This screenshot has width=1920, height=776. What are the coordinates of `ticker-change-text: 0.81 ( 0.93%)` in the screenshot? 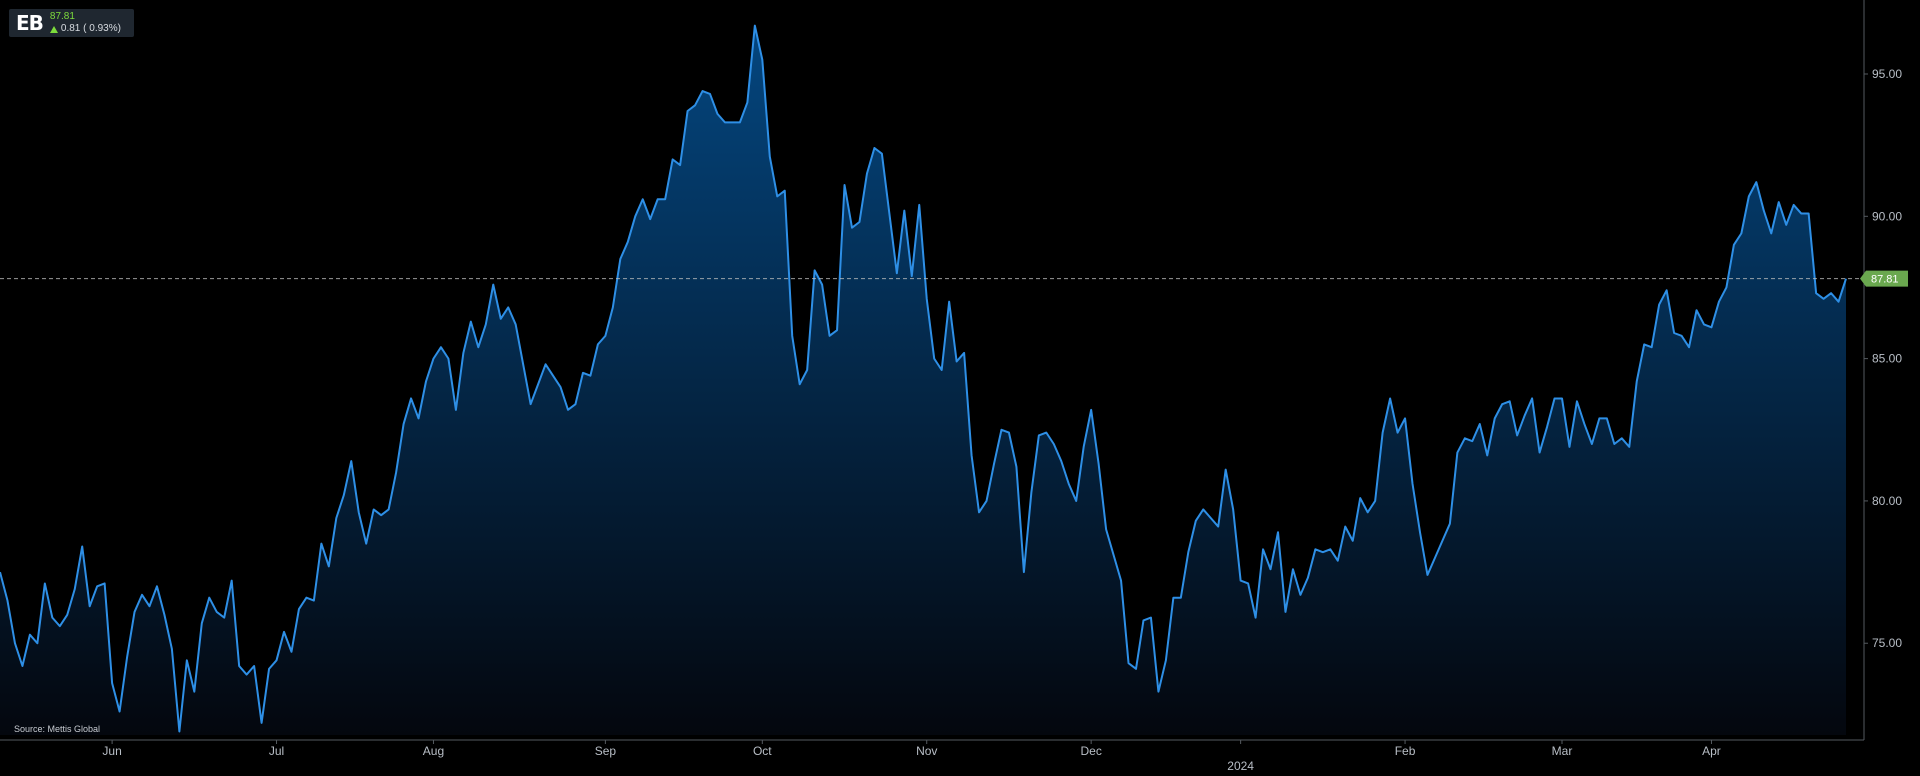 It's located at (90, 28).